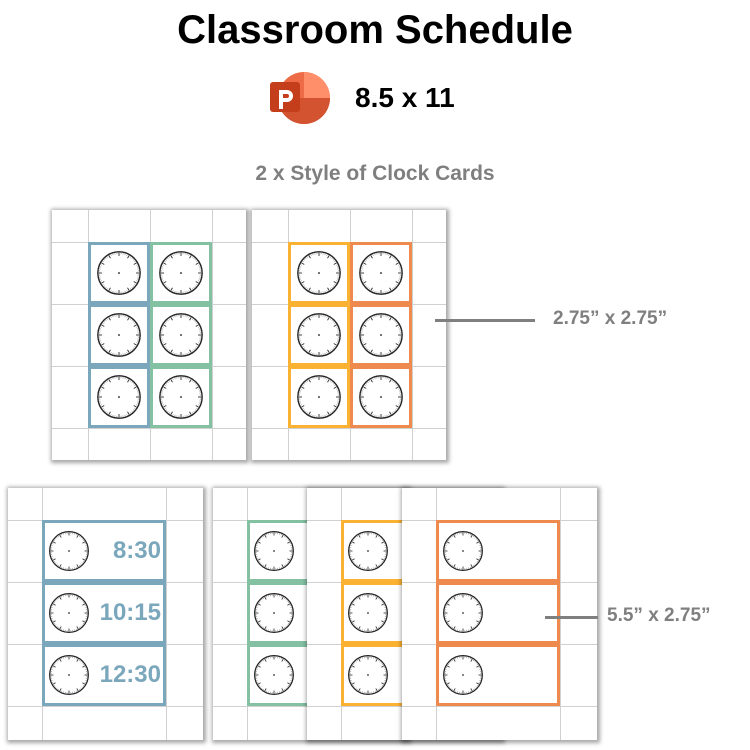 The width and height of the screenshot is (750, 750). Describe the element at coordinates (405, 97) in the screenshot. I see `page-size: 8.5 x 11` at that location.